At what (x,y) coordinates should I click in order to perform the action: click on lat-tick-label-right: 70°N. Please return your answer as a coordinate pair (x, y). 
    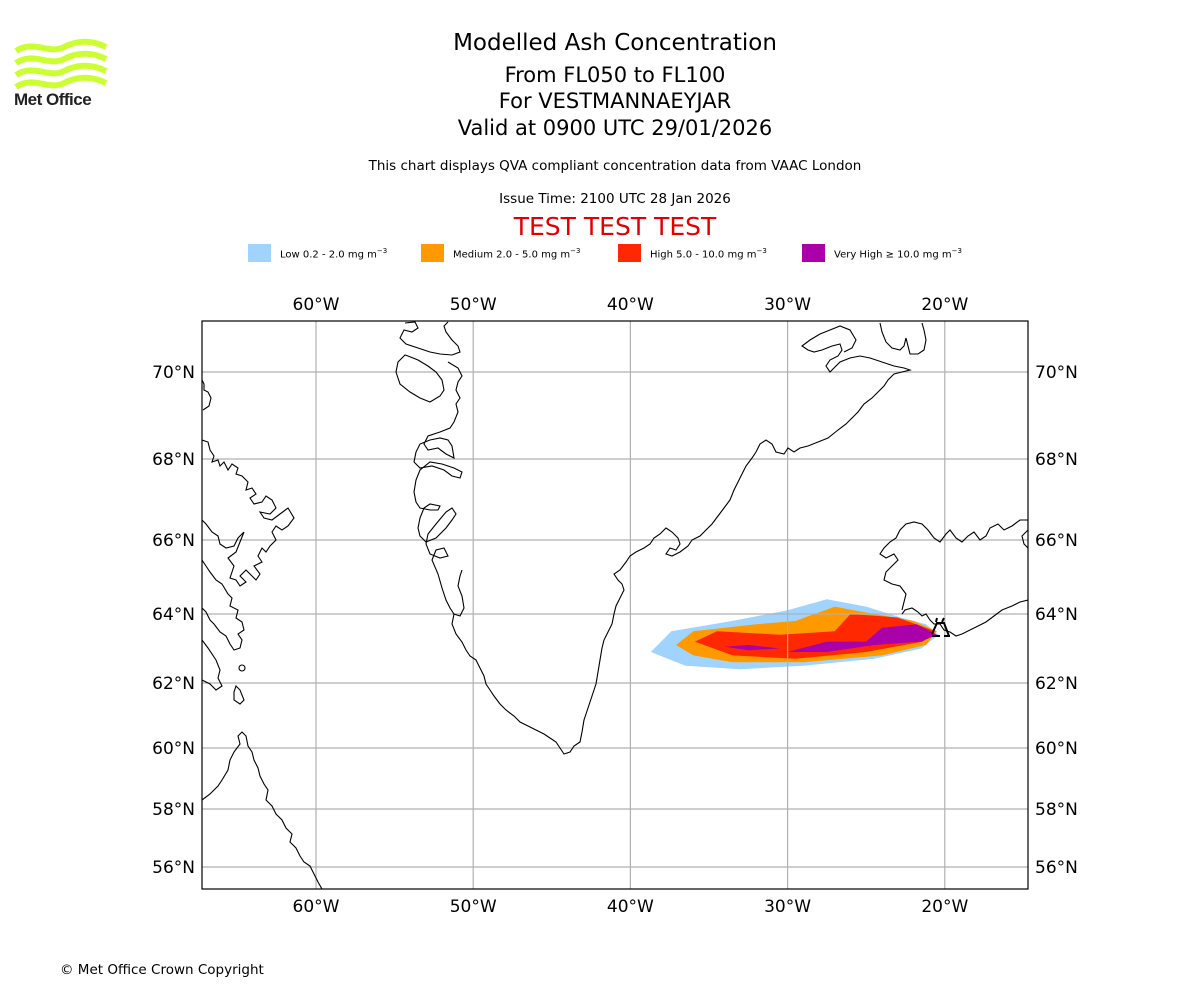
    Looking at the image, I should click on (1056, 373).